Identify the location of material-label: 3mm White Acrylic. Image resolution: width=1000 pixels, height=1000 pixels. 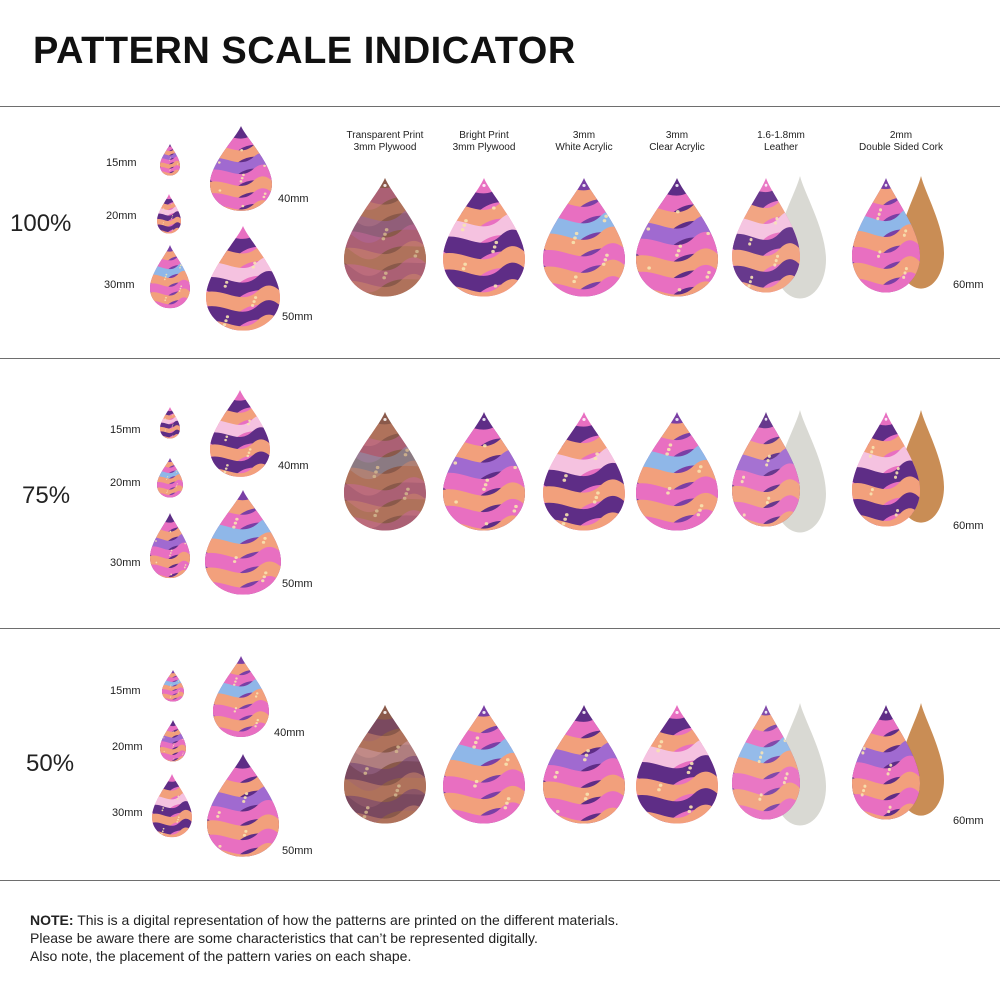
(584, 142).